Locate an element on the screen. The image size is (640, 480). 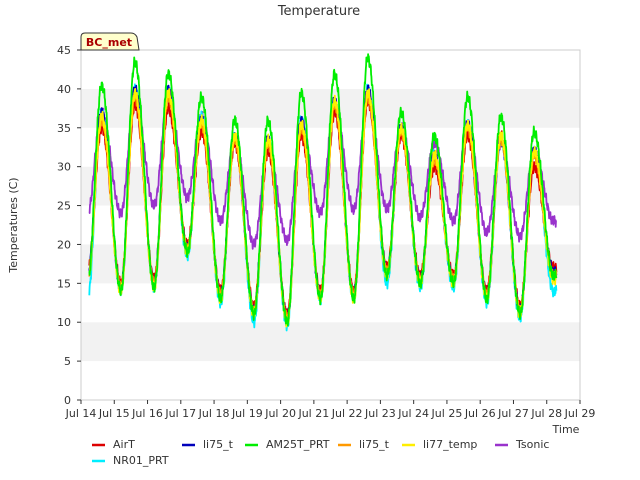
legend-label: li77_temp is located at coordinates (450, 444).